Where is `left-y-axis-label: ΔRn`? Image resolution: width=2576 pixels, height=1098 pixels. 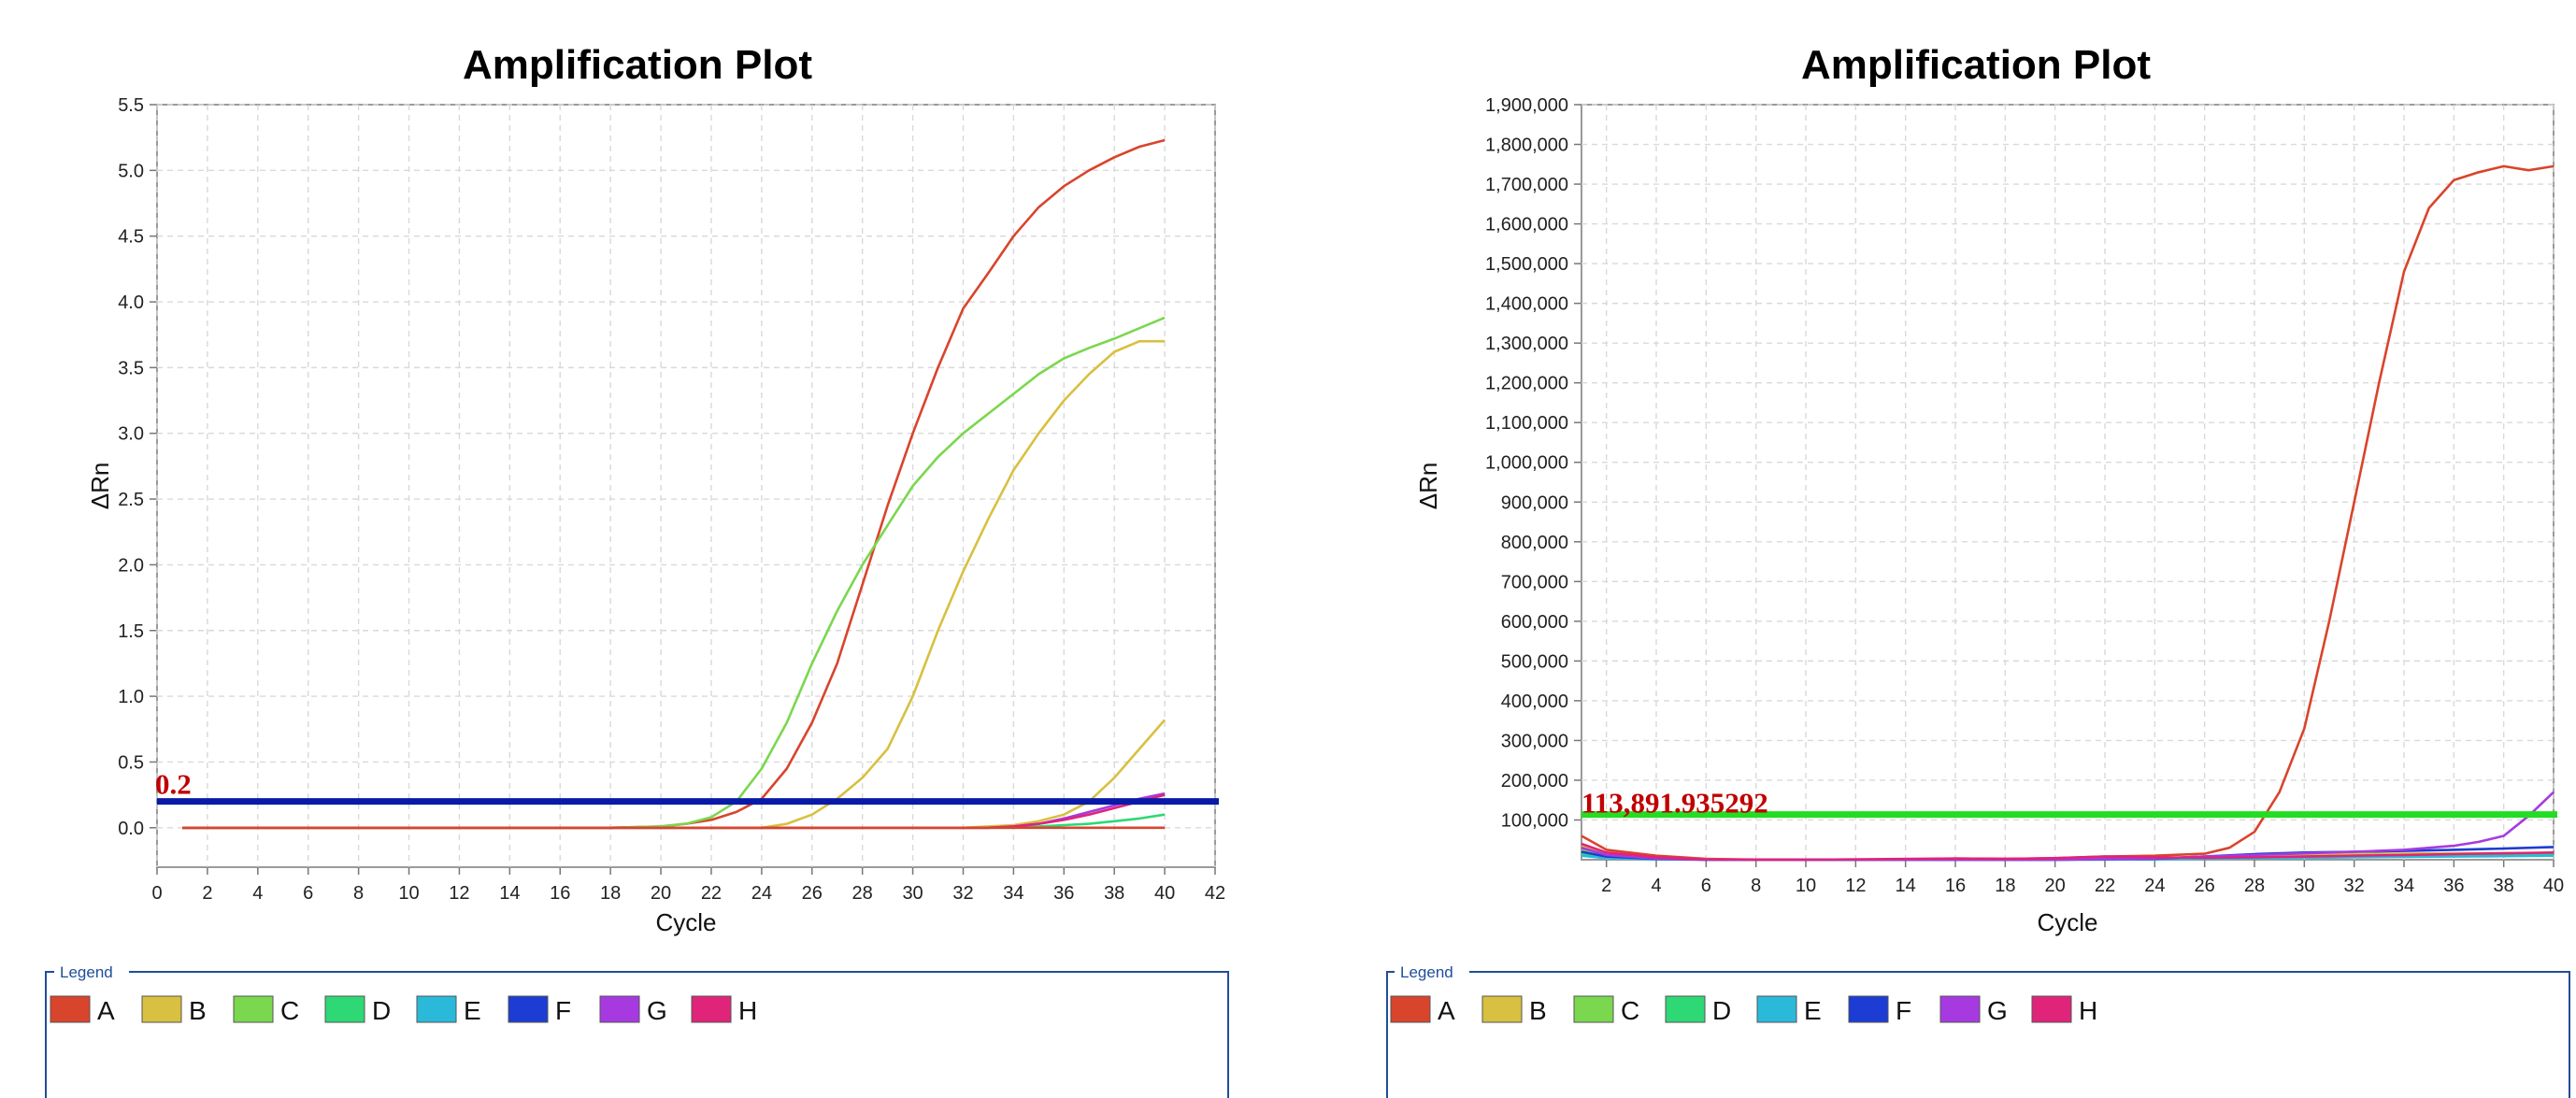 left-y-axis-label: ΔRn is located at coordinates (100, 486).